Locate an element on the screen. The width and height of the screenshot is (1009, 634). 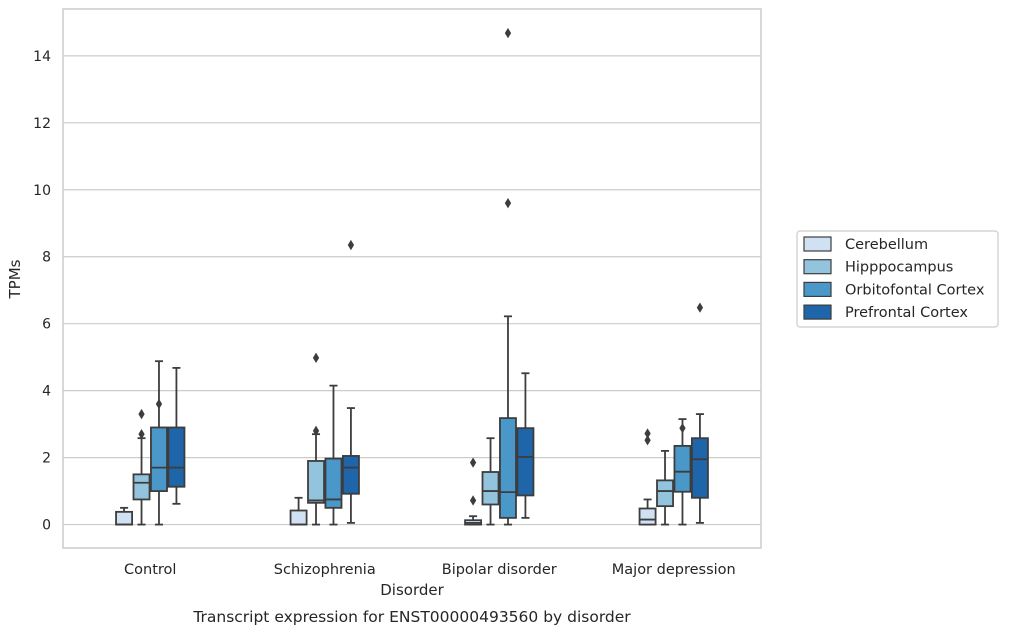
x-tick-label: Bipolar disorder is located at coordinates (499, 570).